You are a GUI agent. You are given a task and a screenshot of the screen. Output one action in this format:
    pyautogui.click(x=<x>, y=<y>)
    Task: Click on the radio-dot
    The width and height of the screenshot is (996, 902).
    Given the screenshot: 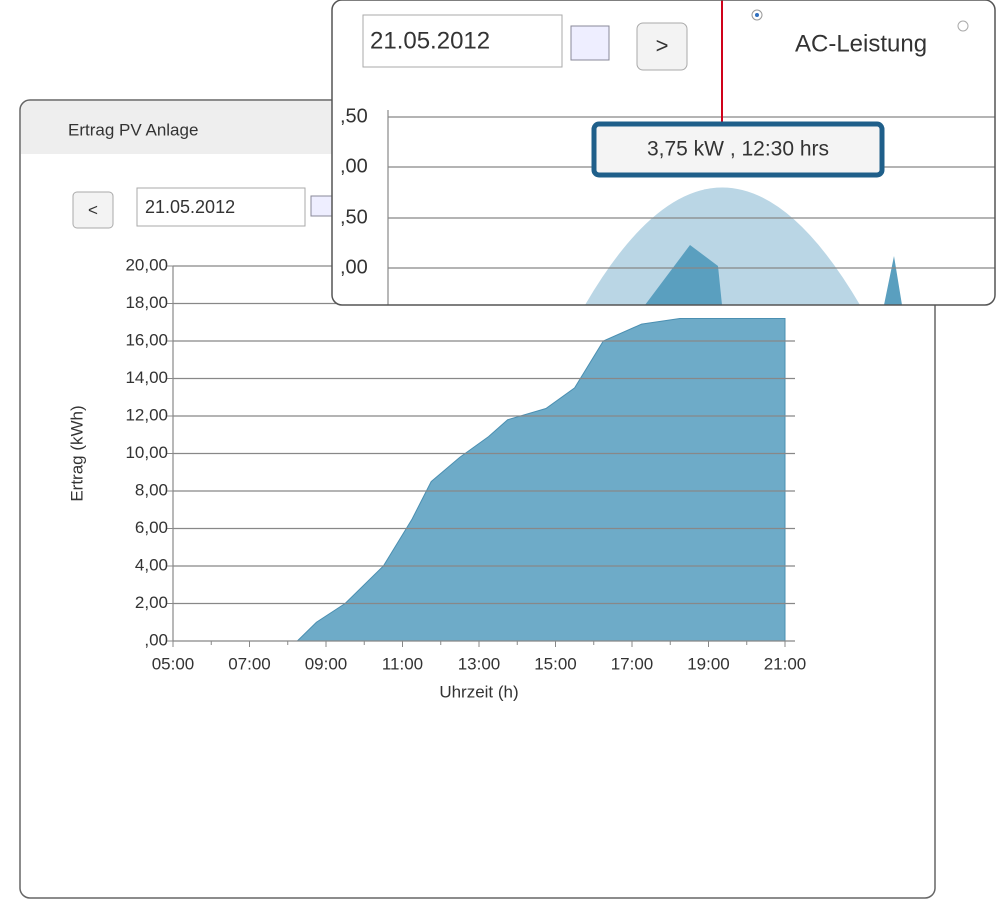 What is the action you would take?
    pyautogui.click(x=757, y=15)
    